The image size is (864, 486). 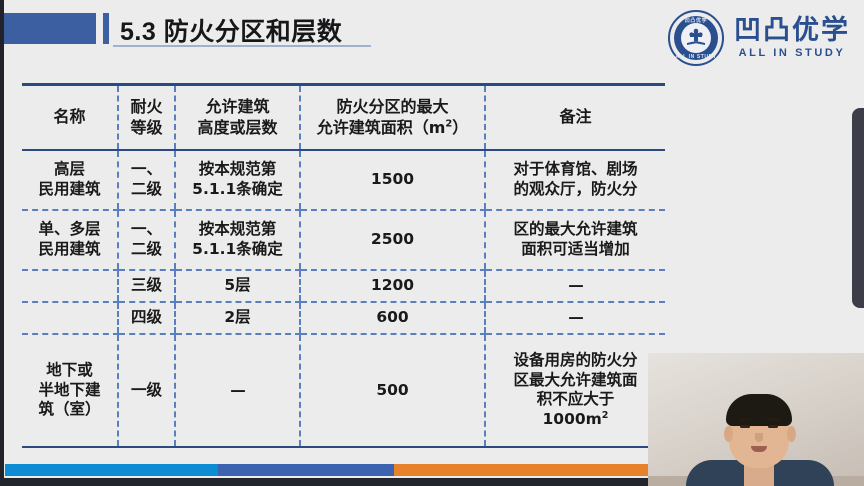 I want to click on header-area-unit-pre: 允许建筑面积（m, so click(x=381, y=127).